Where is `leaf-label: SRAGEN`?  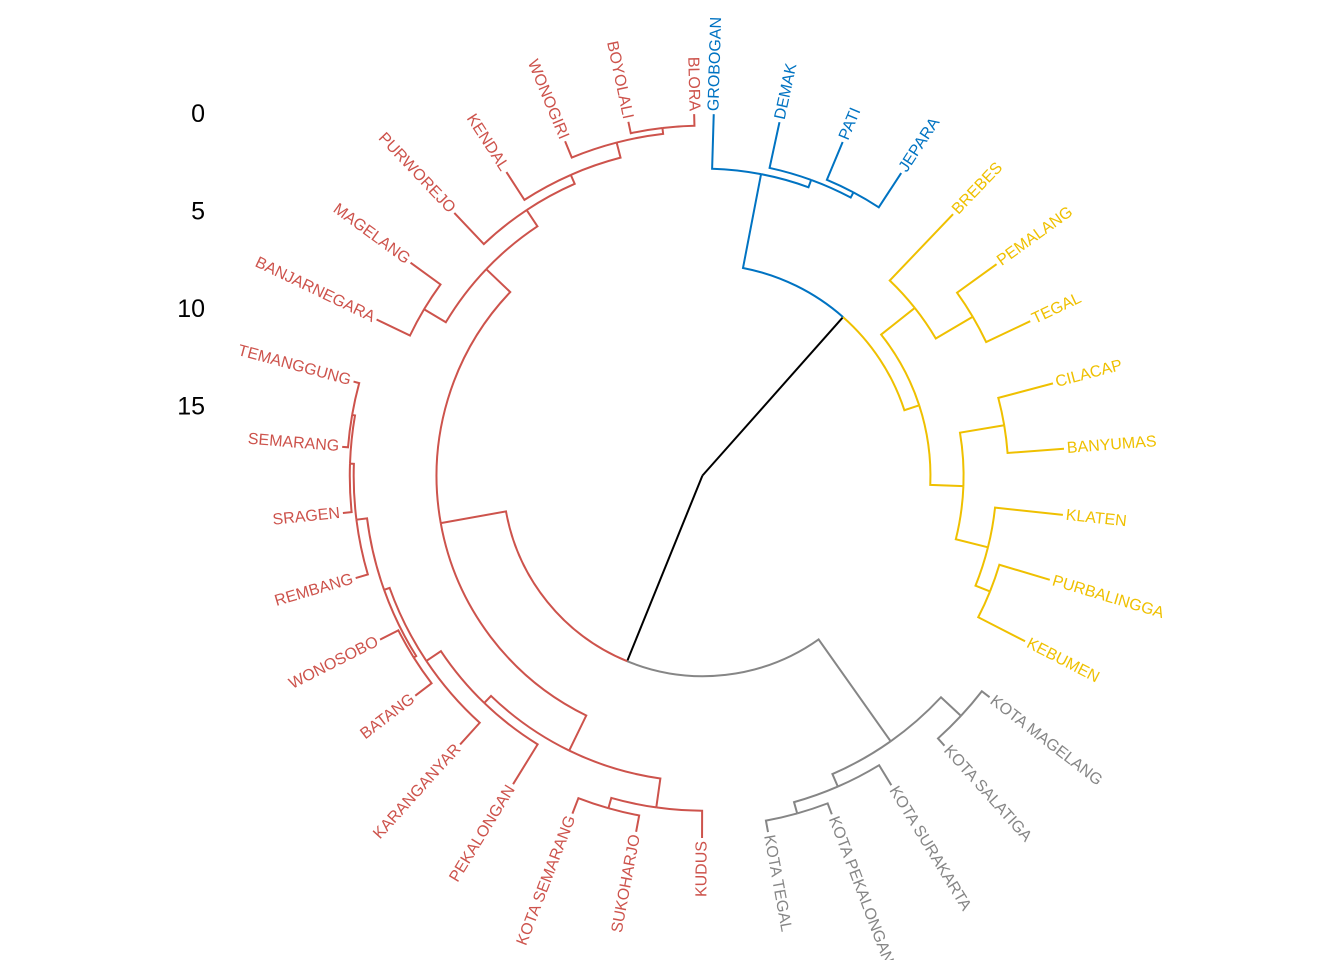
leaf-label: SRAGEN is located at coordinates (306, 517).